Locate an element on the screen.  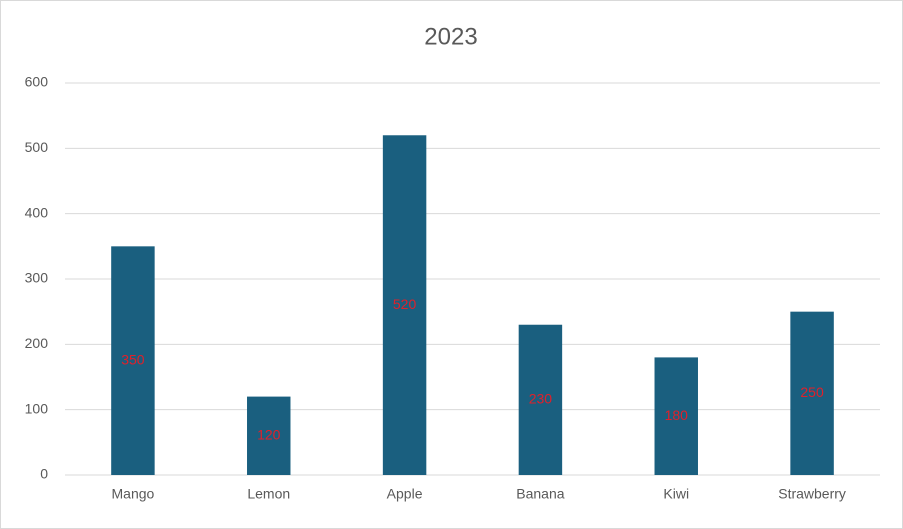
x-tick-label: Banana is located at coordinates (540, 494).